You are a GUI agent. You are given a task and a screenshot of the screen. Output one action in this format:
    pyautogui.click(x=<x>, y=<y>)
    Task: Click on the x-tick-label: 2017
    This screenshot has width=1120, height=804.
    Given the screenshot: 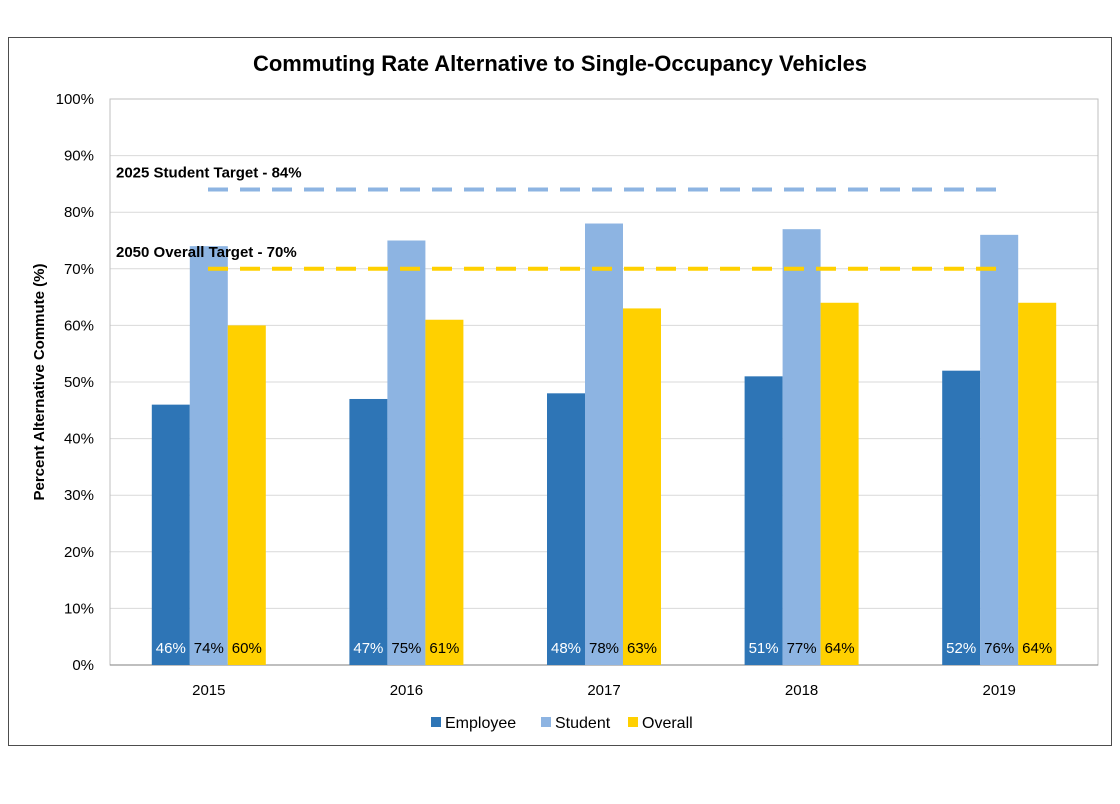 What is the action you would take?
    pyautogui.click(x=603, y=690)
    